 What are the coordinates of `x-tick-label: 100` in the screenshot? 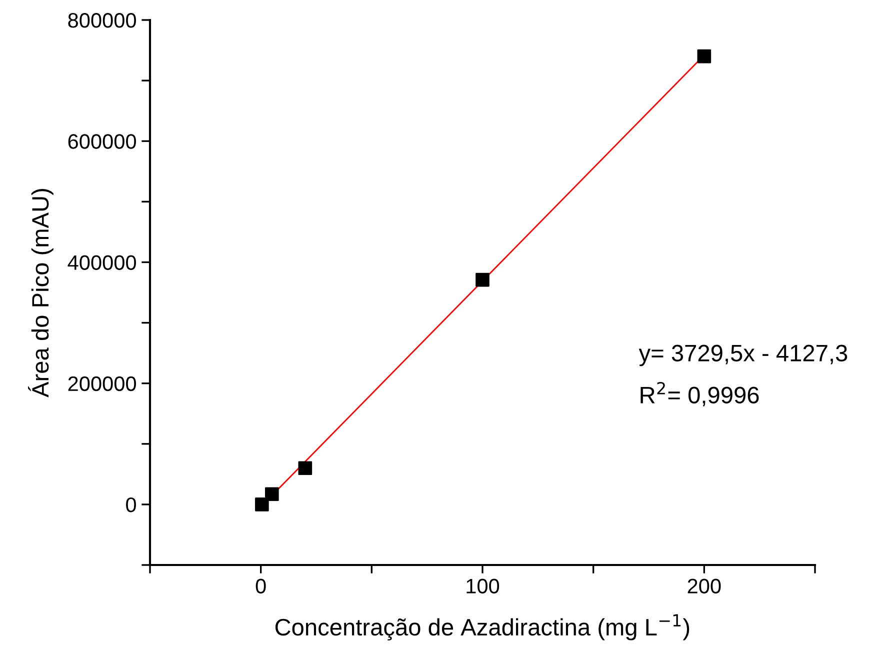 It's located at (483, 586).